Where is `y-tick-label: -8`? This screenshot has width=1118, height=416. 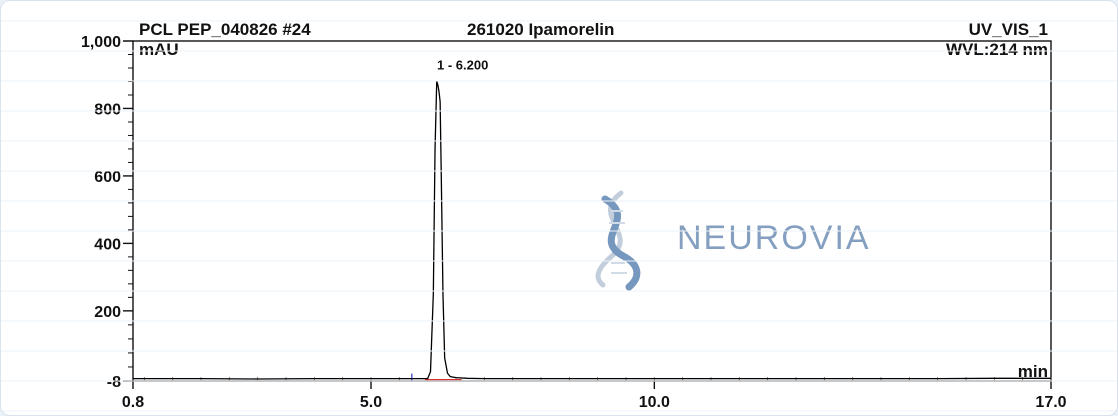 y-tick-label: -8 is located at coordinates (114, 382).